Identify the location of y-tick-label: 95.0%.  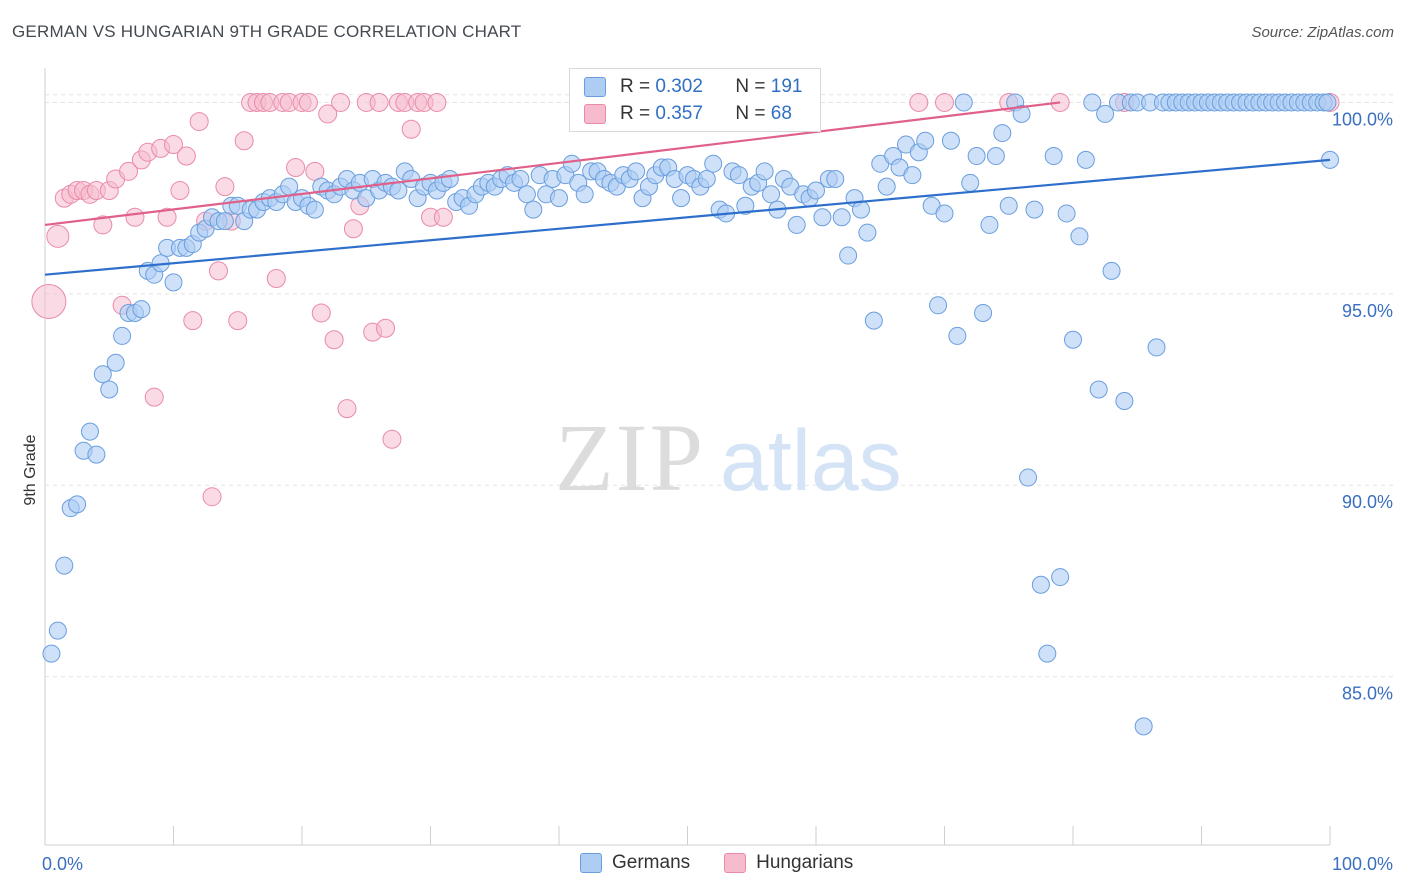
(1367, 311).